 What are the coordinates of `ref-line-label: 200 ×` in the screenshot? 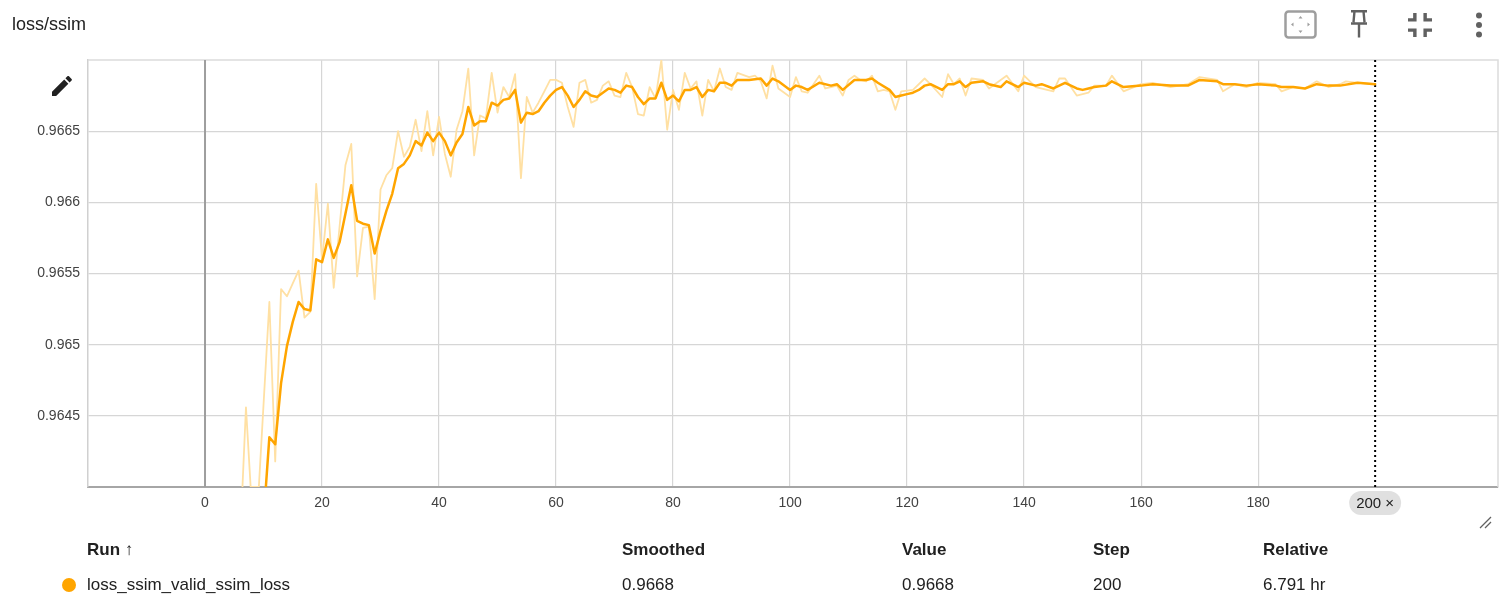 It's located at (1375, 503).